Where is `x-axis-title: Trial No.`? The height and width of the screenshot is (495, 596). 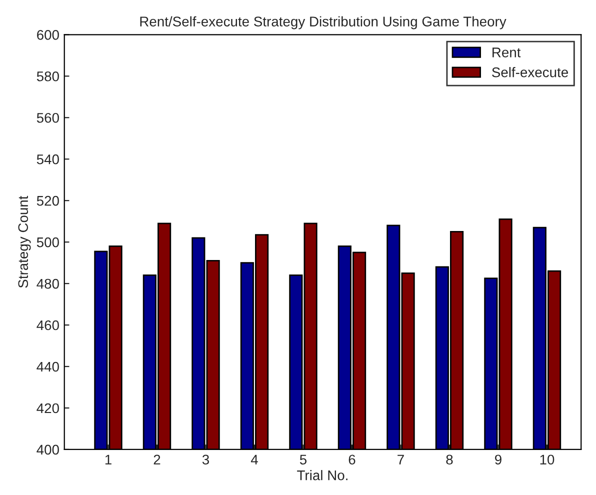 x-axis-title: Trial No. is located at coordinates (322, 475).